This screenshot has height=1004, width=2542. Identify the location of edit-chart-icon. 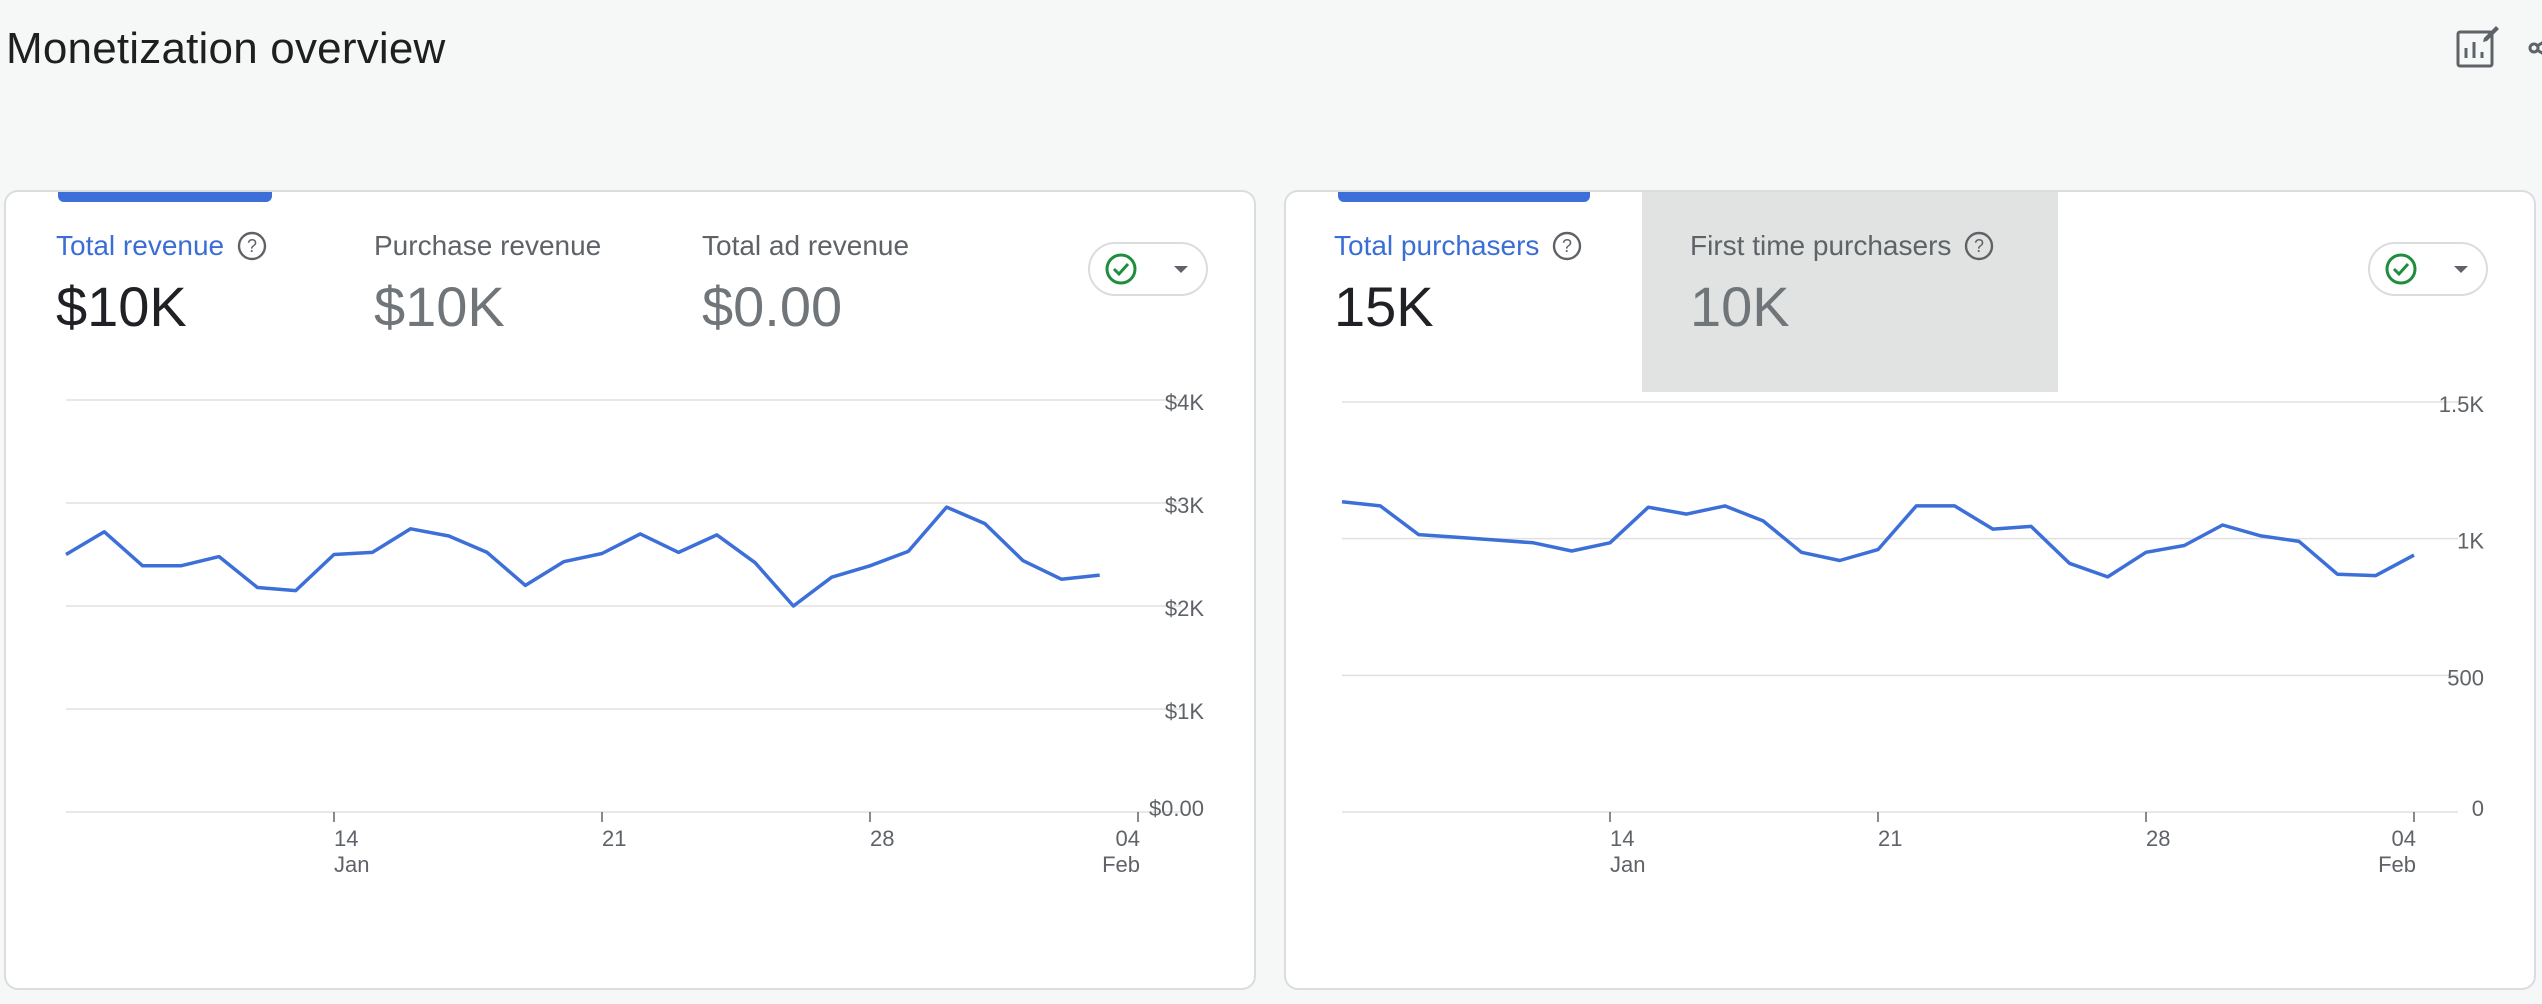
(2477, 47).